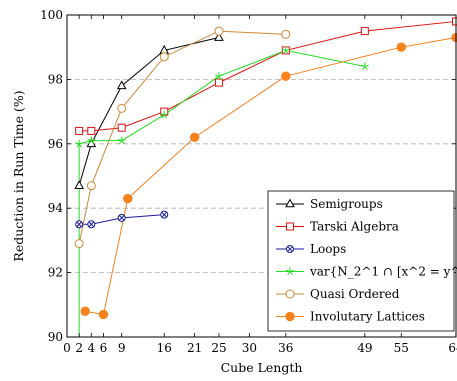 This screenshot has width=457, height=381. I want to click on x-tick-label: 36, so click(285, 348).